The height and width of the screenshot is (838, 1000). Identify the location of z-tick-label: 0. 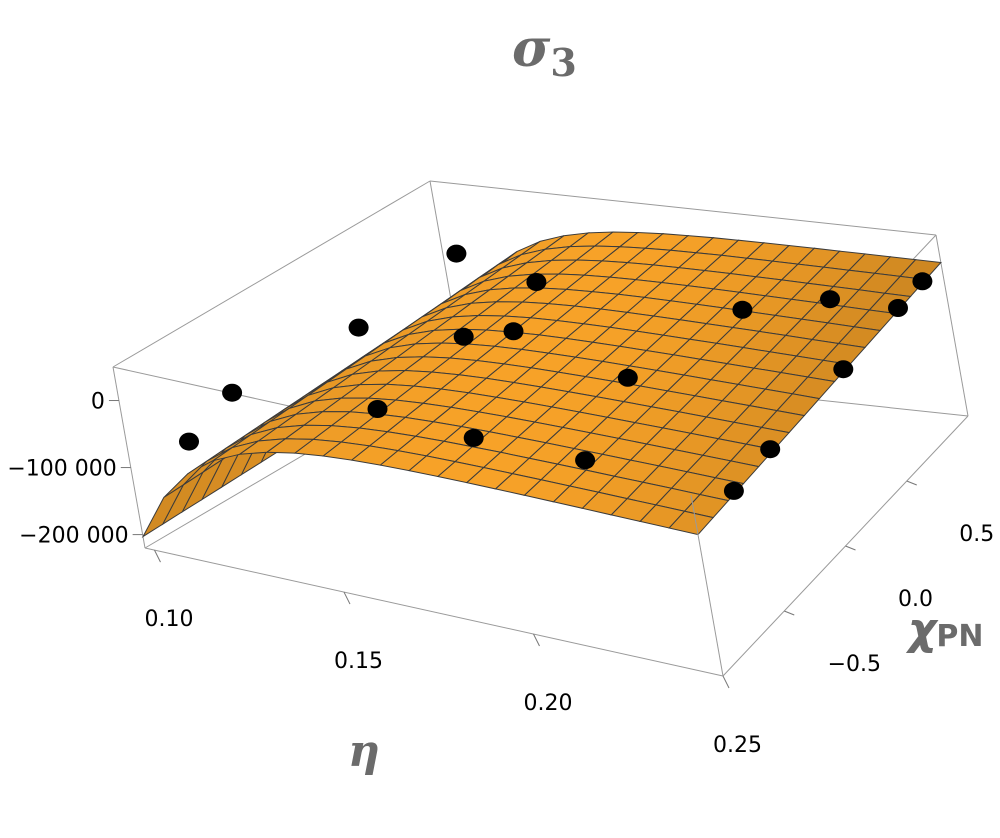
(98, 402).